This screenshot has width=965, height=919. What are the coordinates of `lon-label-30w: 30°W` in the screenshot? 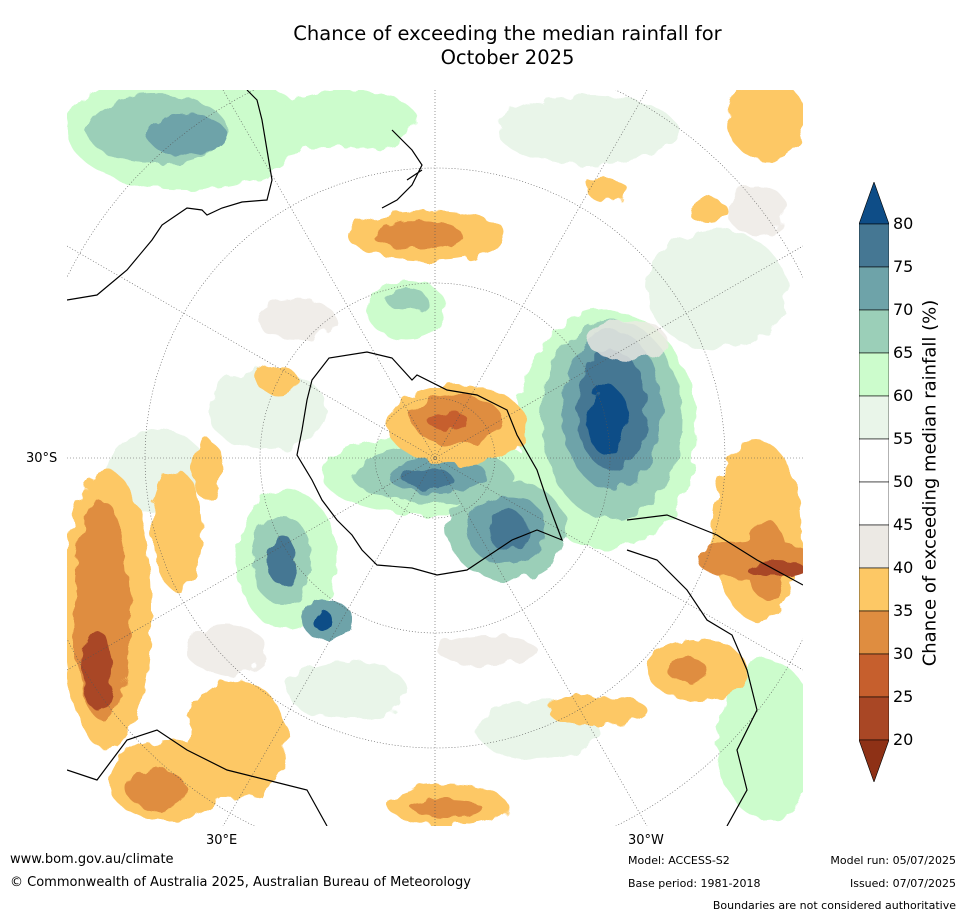 It's located at (646, 840).